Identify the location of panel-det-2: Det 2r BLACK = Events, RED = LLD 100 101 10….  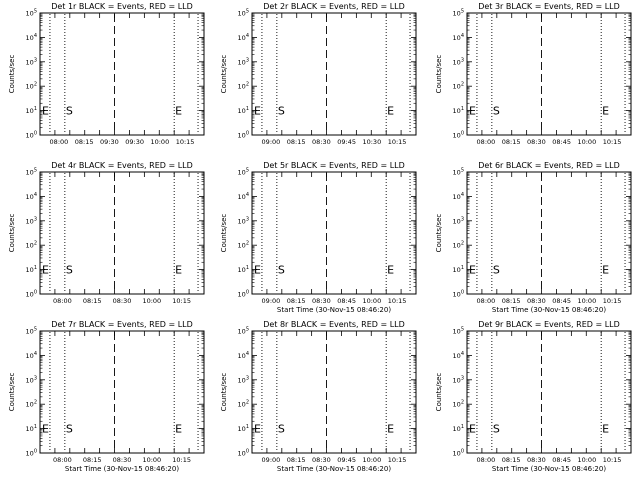
(318, 74).